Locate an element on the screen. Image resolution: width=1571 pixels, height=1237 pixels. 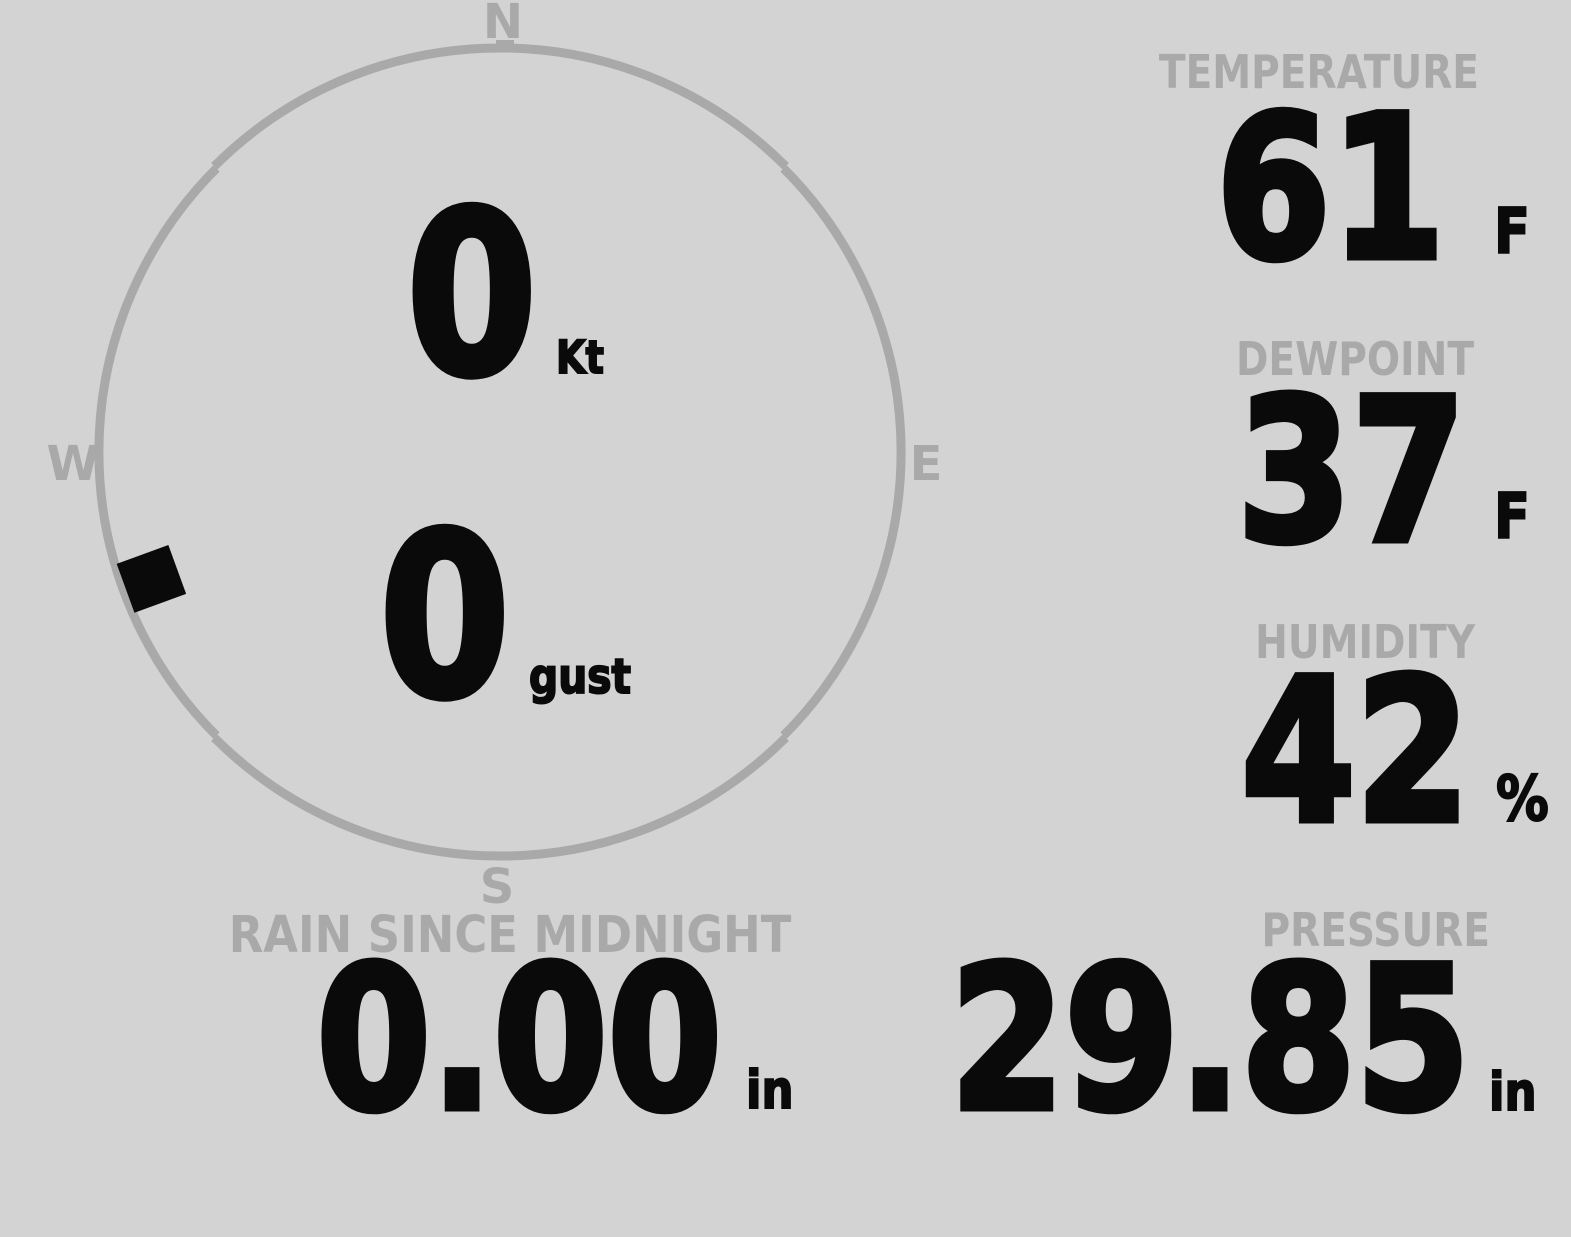
rain-unit: in is located at coordinates (770, 1089).